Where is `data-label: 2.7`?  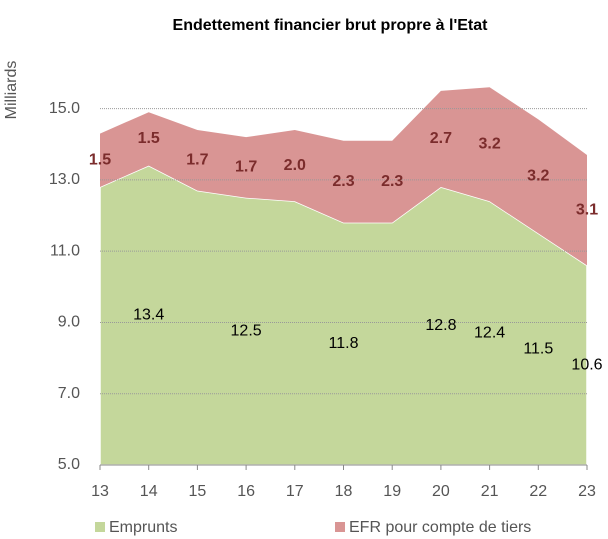 data-label: 2.7 is located at coordinates (441, 138).